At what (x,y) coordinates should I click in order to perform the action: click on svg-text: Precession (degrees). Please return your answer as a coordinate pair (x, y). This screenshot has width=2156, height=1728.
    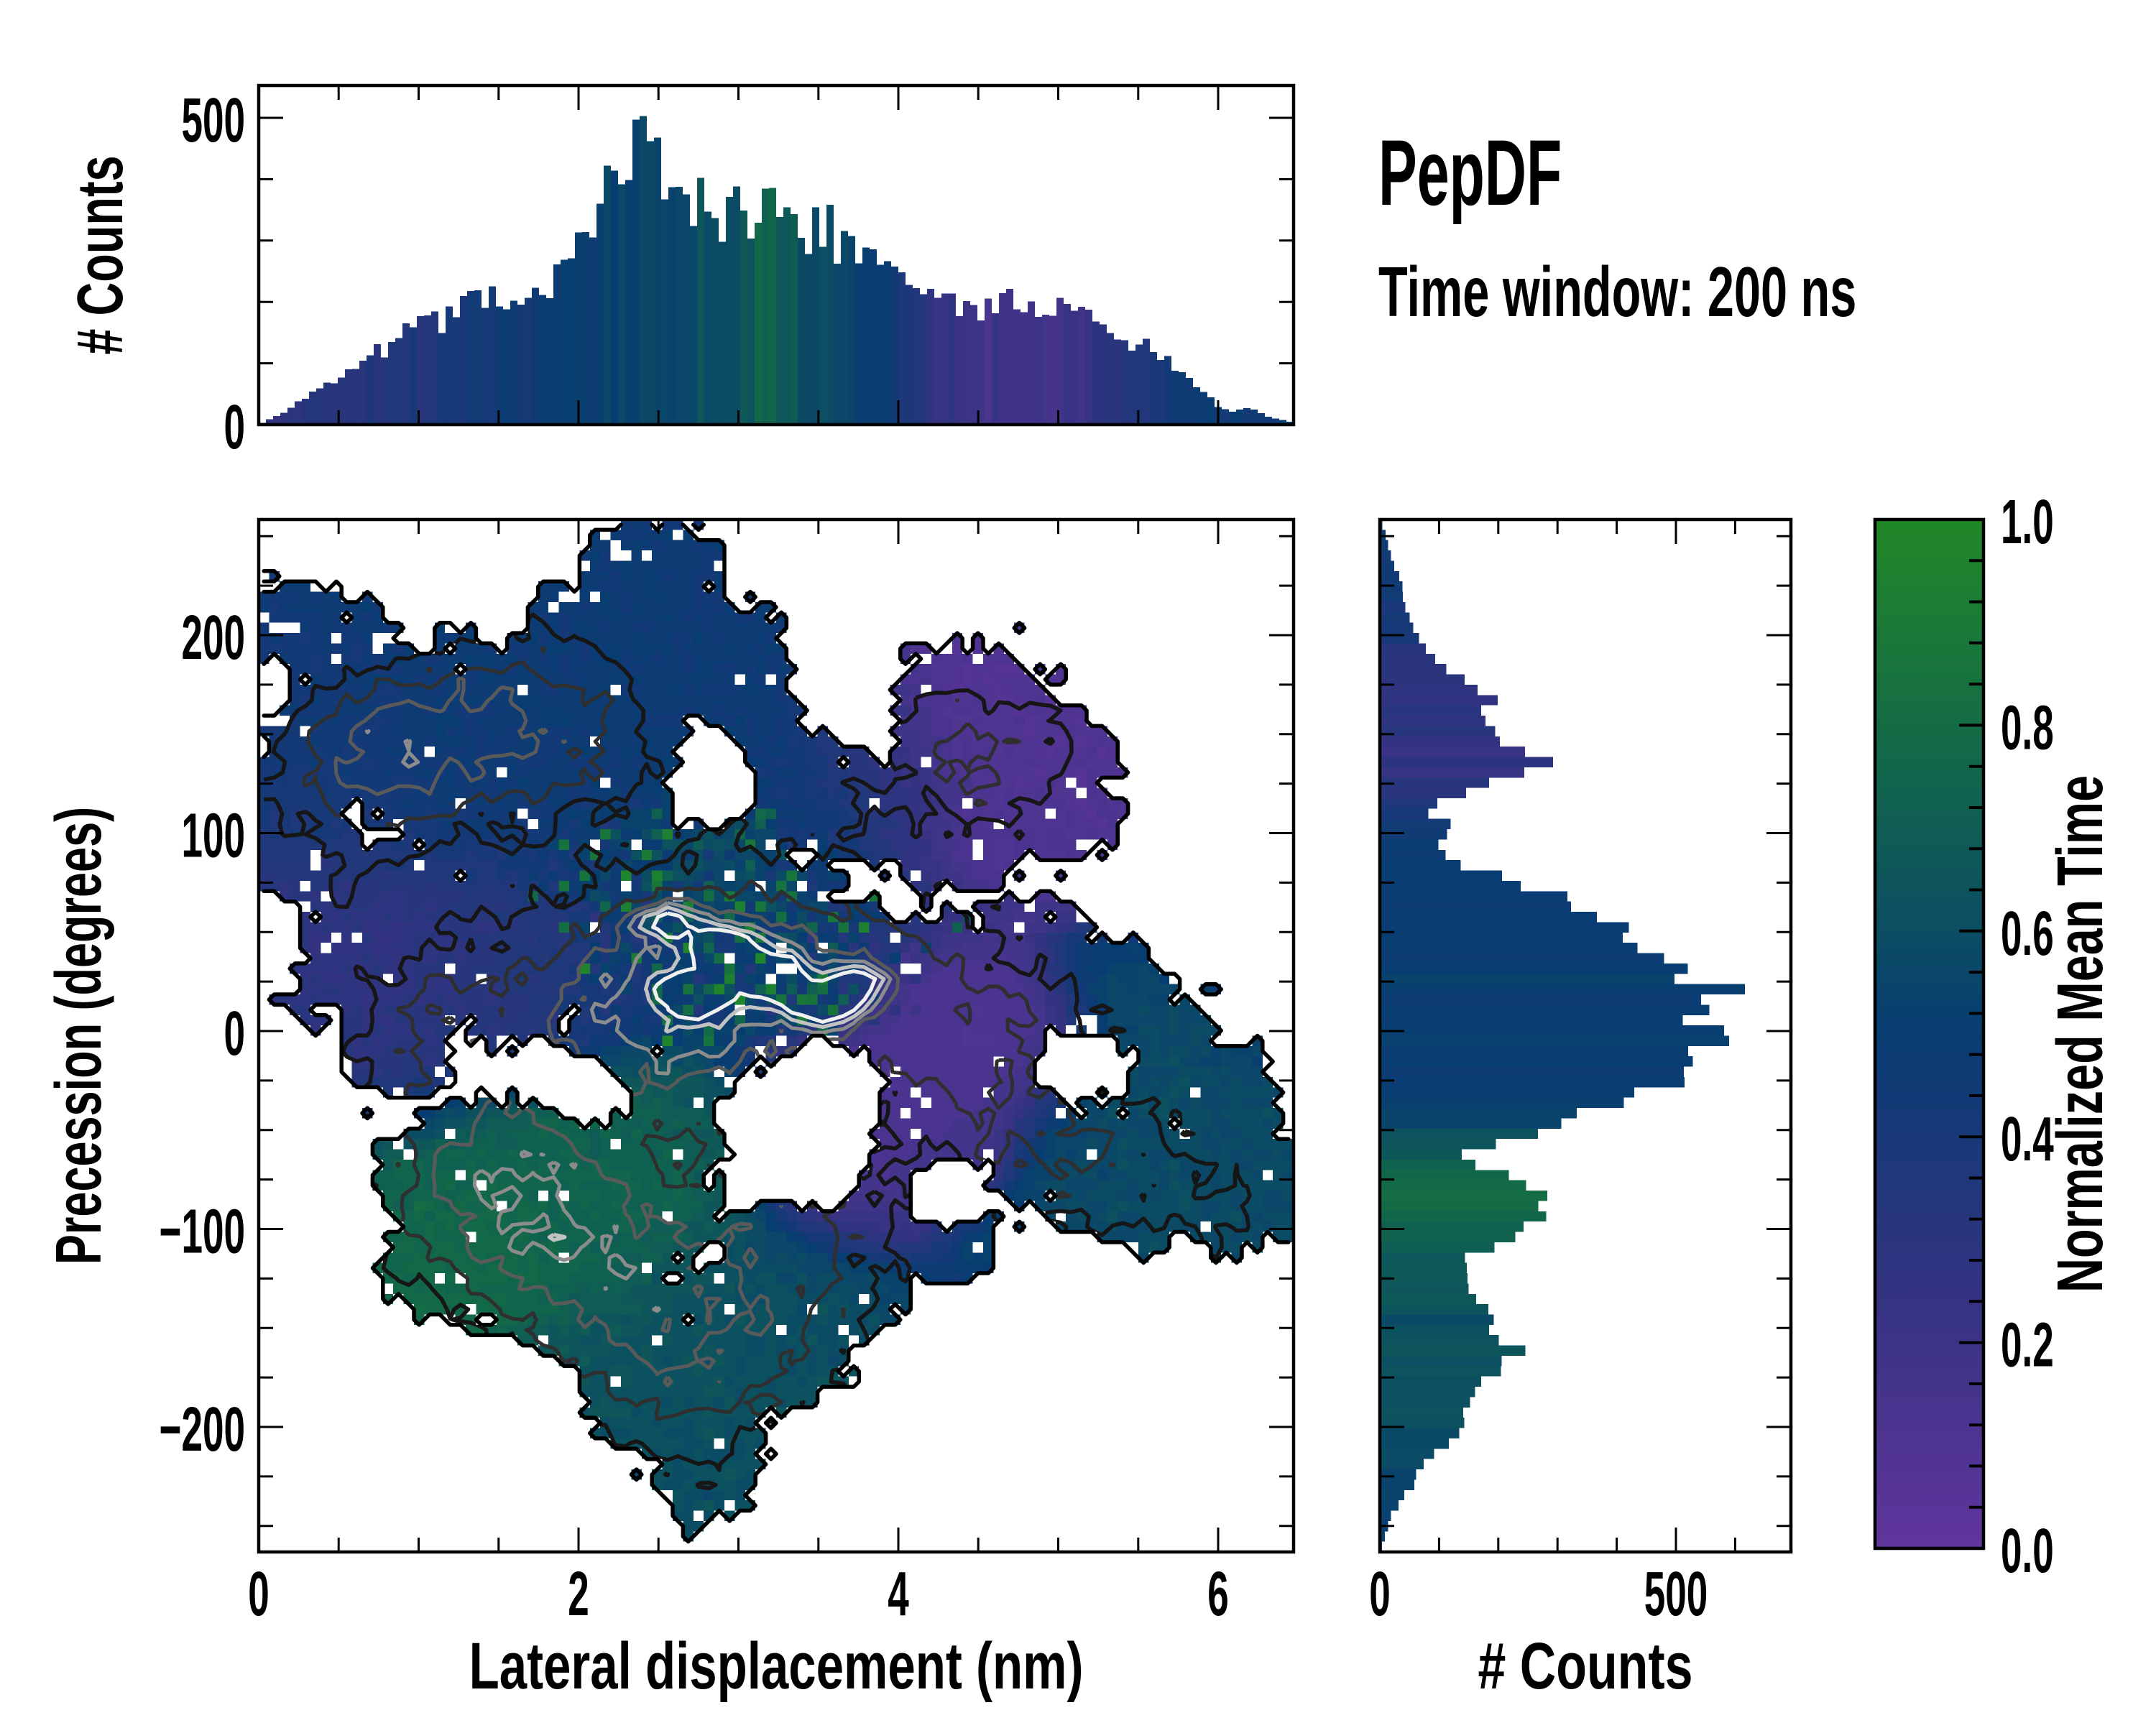
    Looking at the image, I should click on (79, 1036).